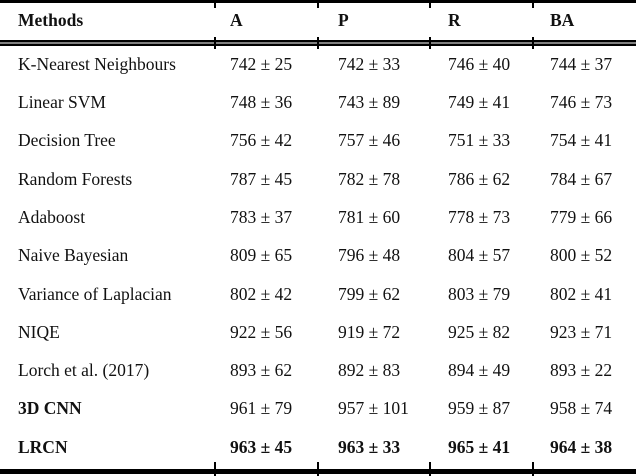 This screenshot has width=636, height=476. Describe the element at coordinates (581, 256) in the screenshot. I see `value-cell-ba: 800 ± 52` at that location.